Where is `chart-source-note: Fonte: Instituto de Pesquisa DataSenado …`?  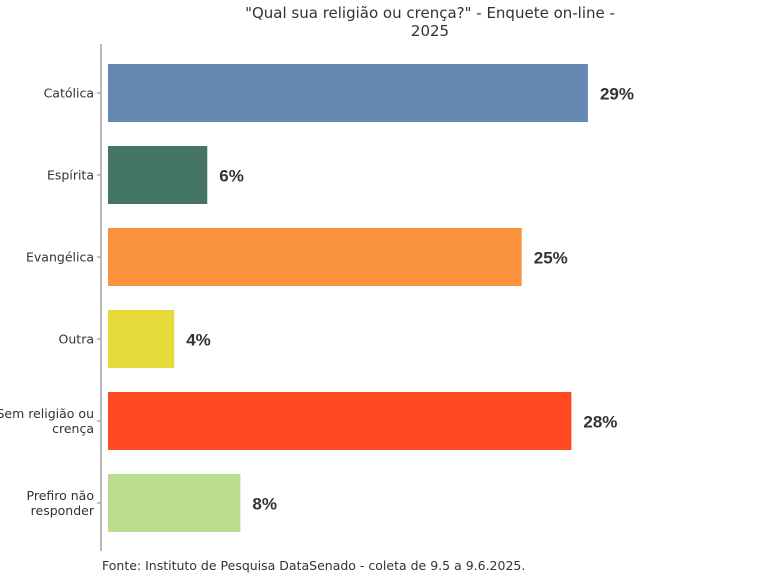 chart-source-note: Fonte: Instituto de Pesquisa DataSenado … is located at coordinates (314, 565).